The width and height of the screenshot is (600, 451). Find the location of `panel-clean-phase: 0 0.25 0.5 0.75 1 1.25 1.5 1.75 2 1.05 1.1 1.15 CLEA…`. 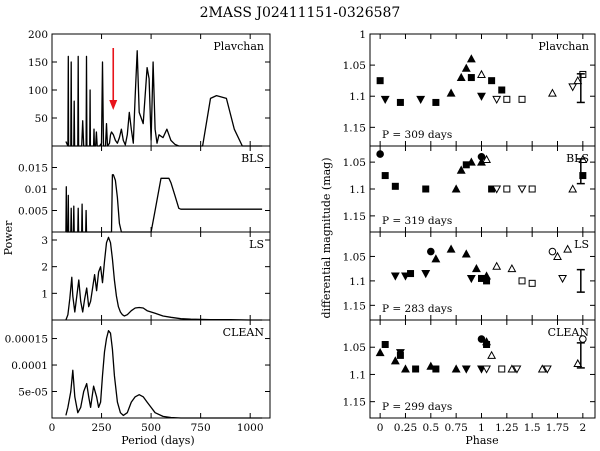

panel-clean-phase: 0 0.25 0.5 0.75 1 1.25 1.5 1.75 2 1.05 1.1 1.15 CLEA… is located at coordinates (469, 376).